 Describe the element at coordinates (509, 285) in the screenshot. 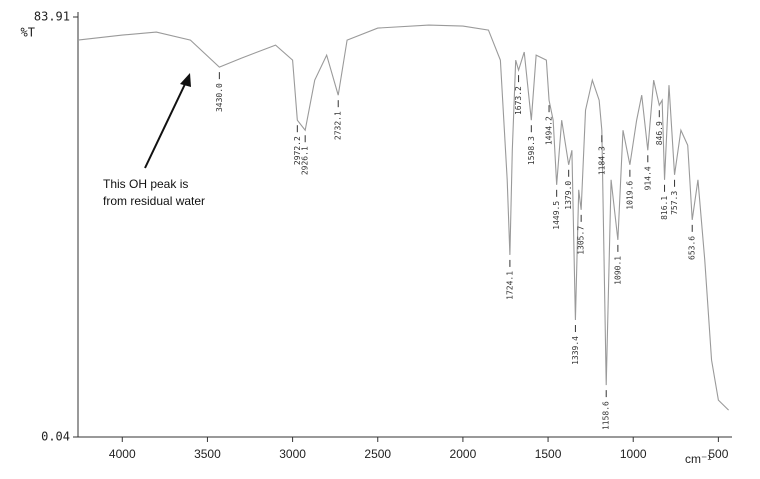

I see `peak-label: 1724.1` at that location.